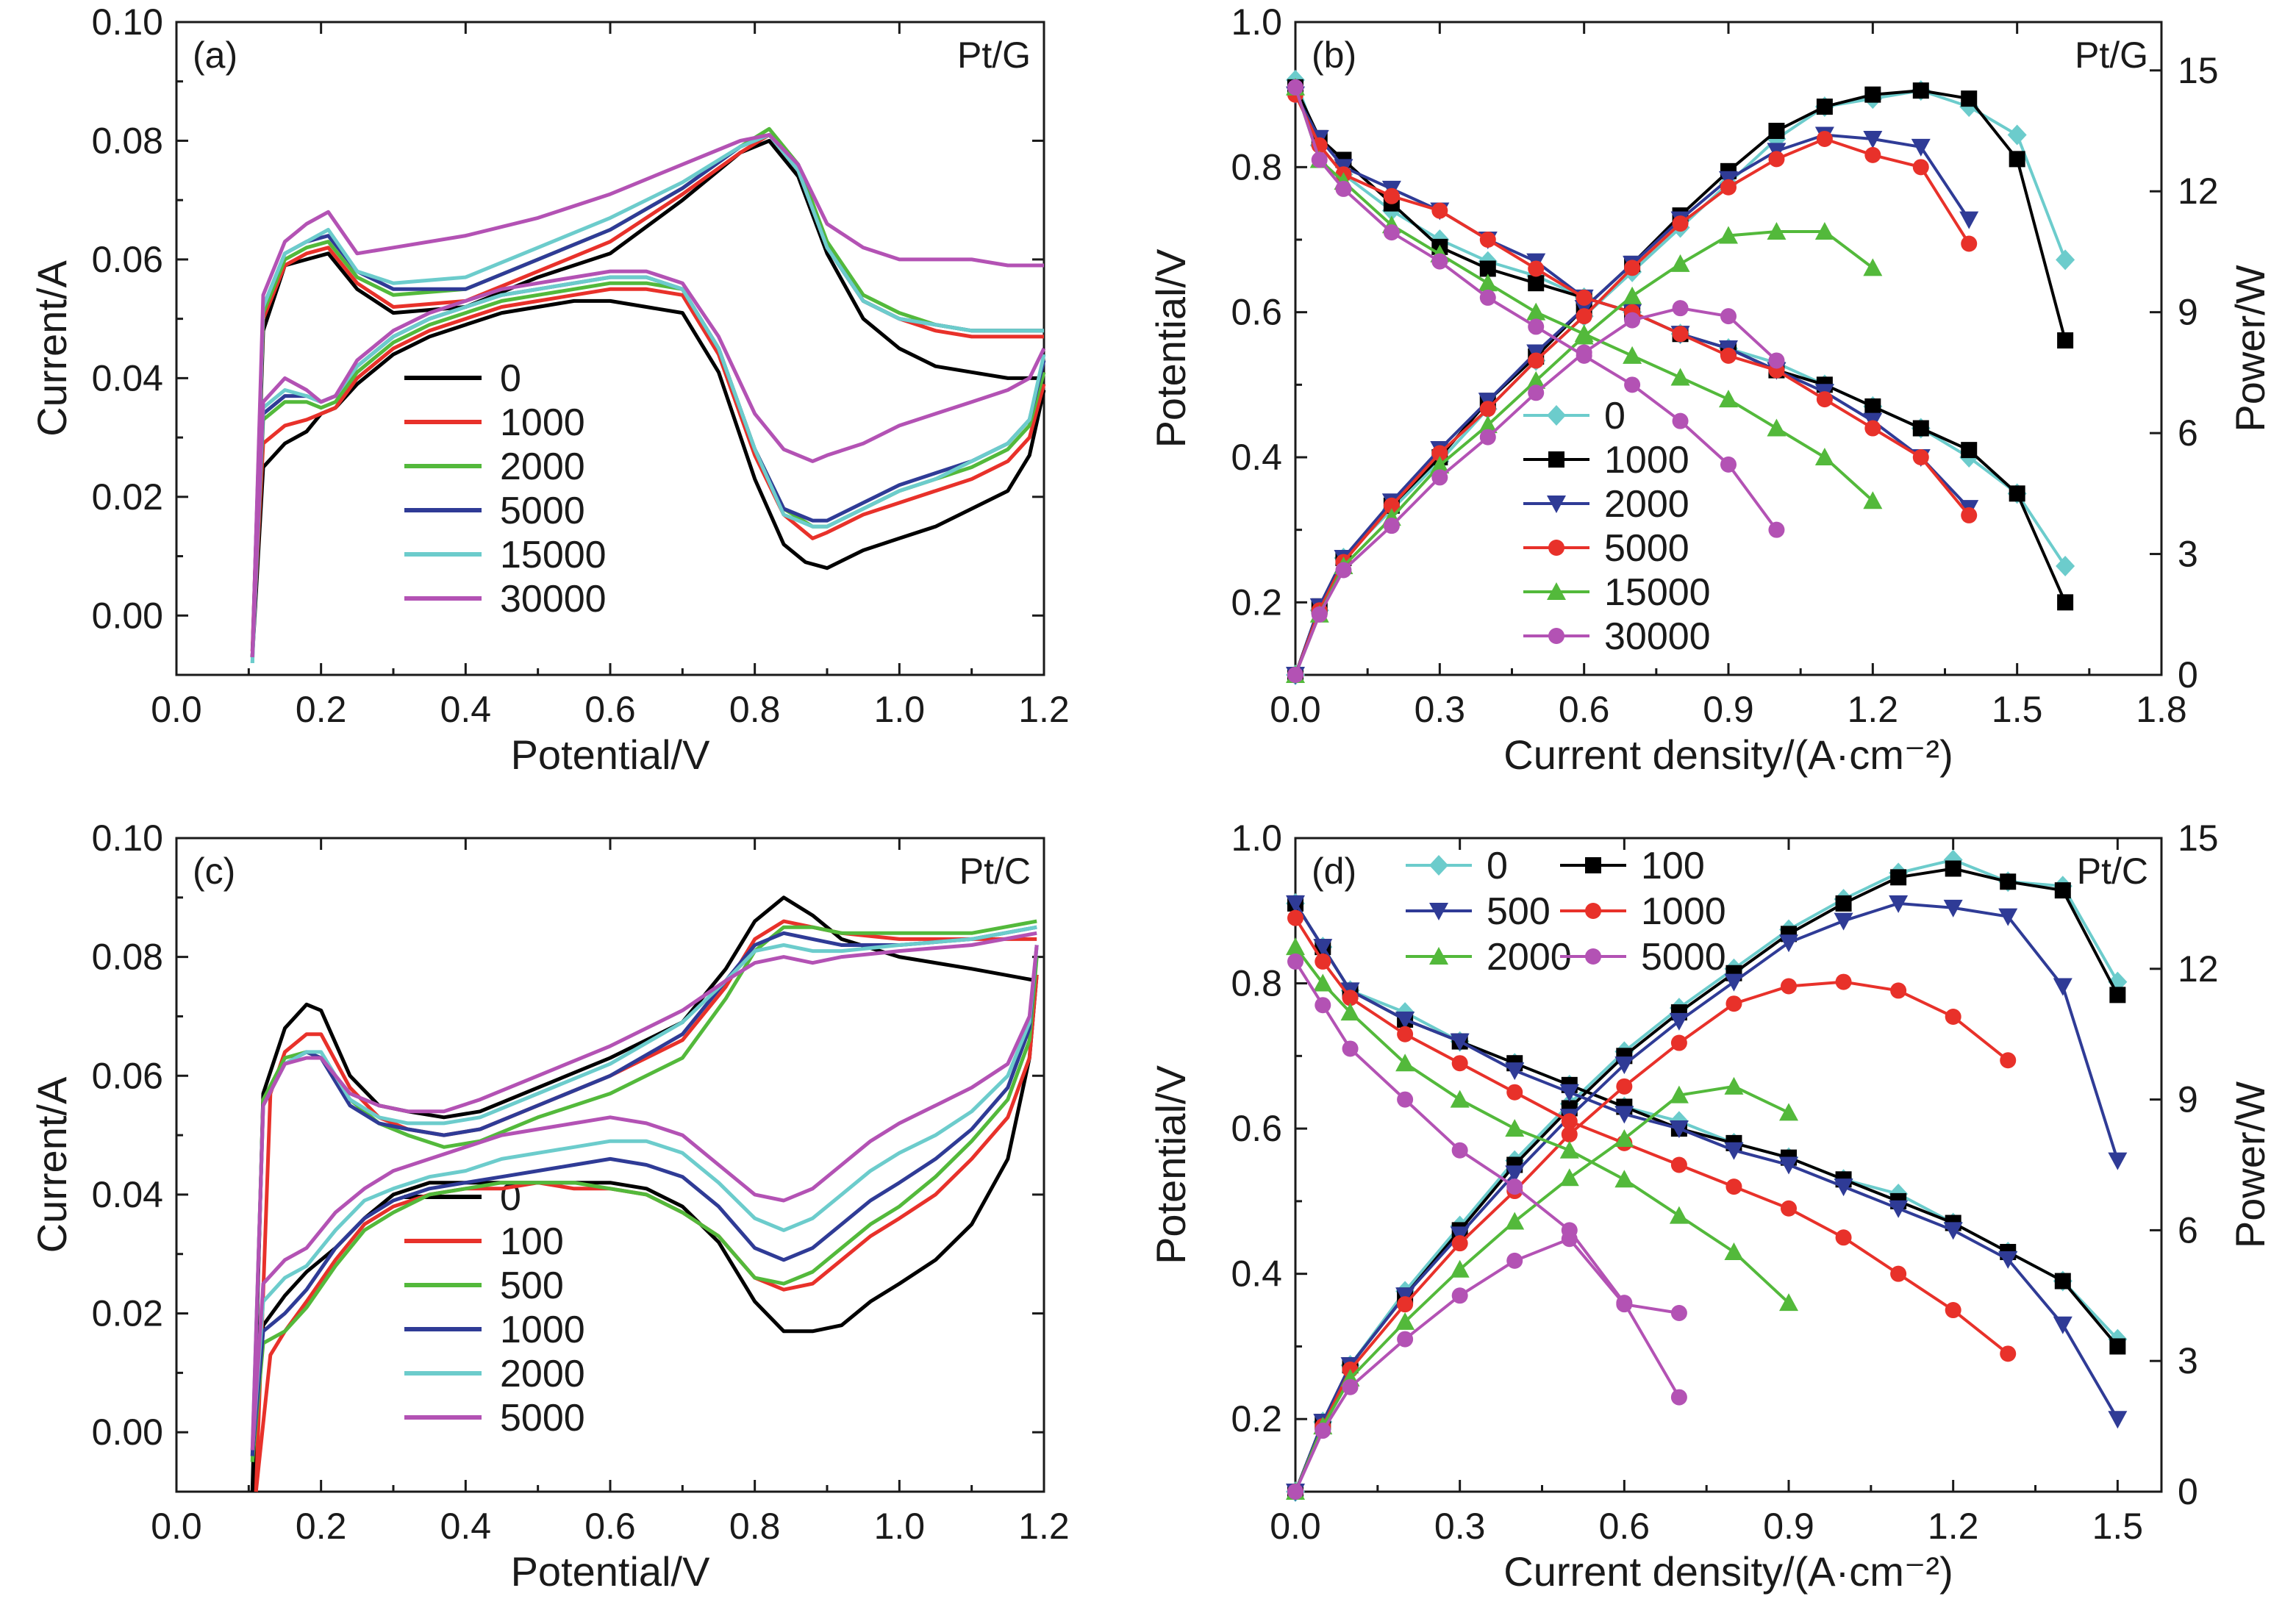  What do you see at coordinates (1651, 1236) in the screenshot?
I see `power-curve` at bounding box center [1651, 1236].